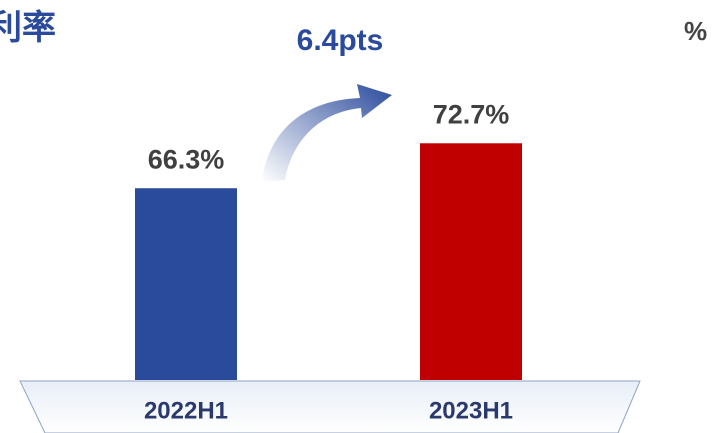  What do you see at coordinates (28, 28) in the screenshot?
I see `chart-title: 利率` at bounding box center [28, 28].